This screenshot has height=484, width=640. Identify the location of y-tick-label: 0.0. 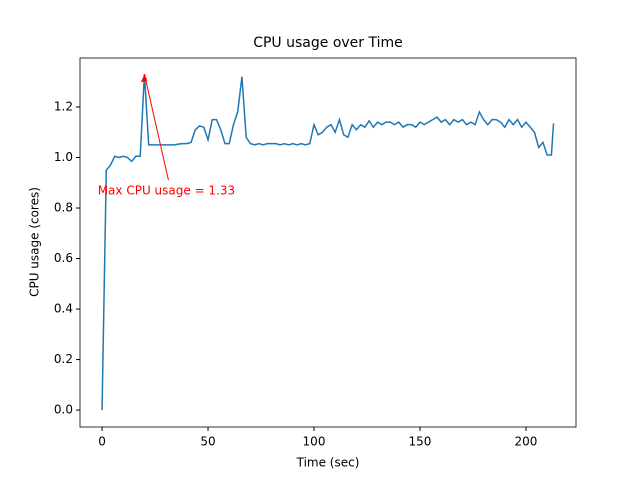
(63, 410).